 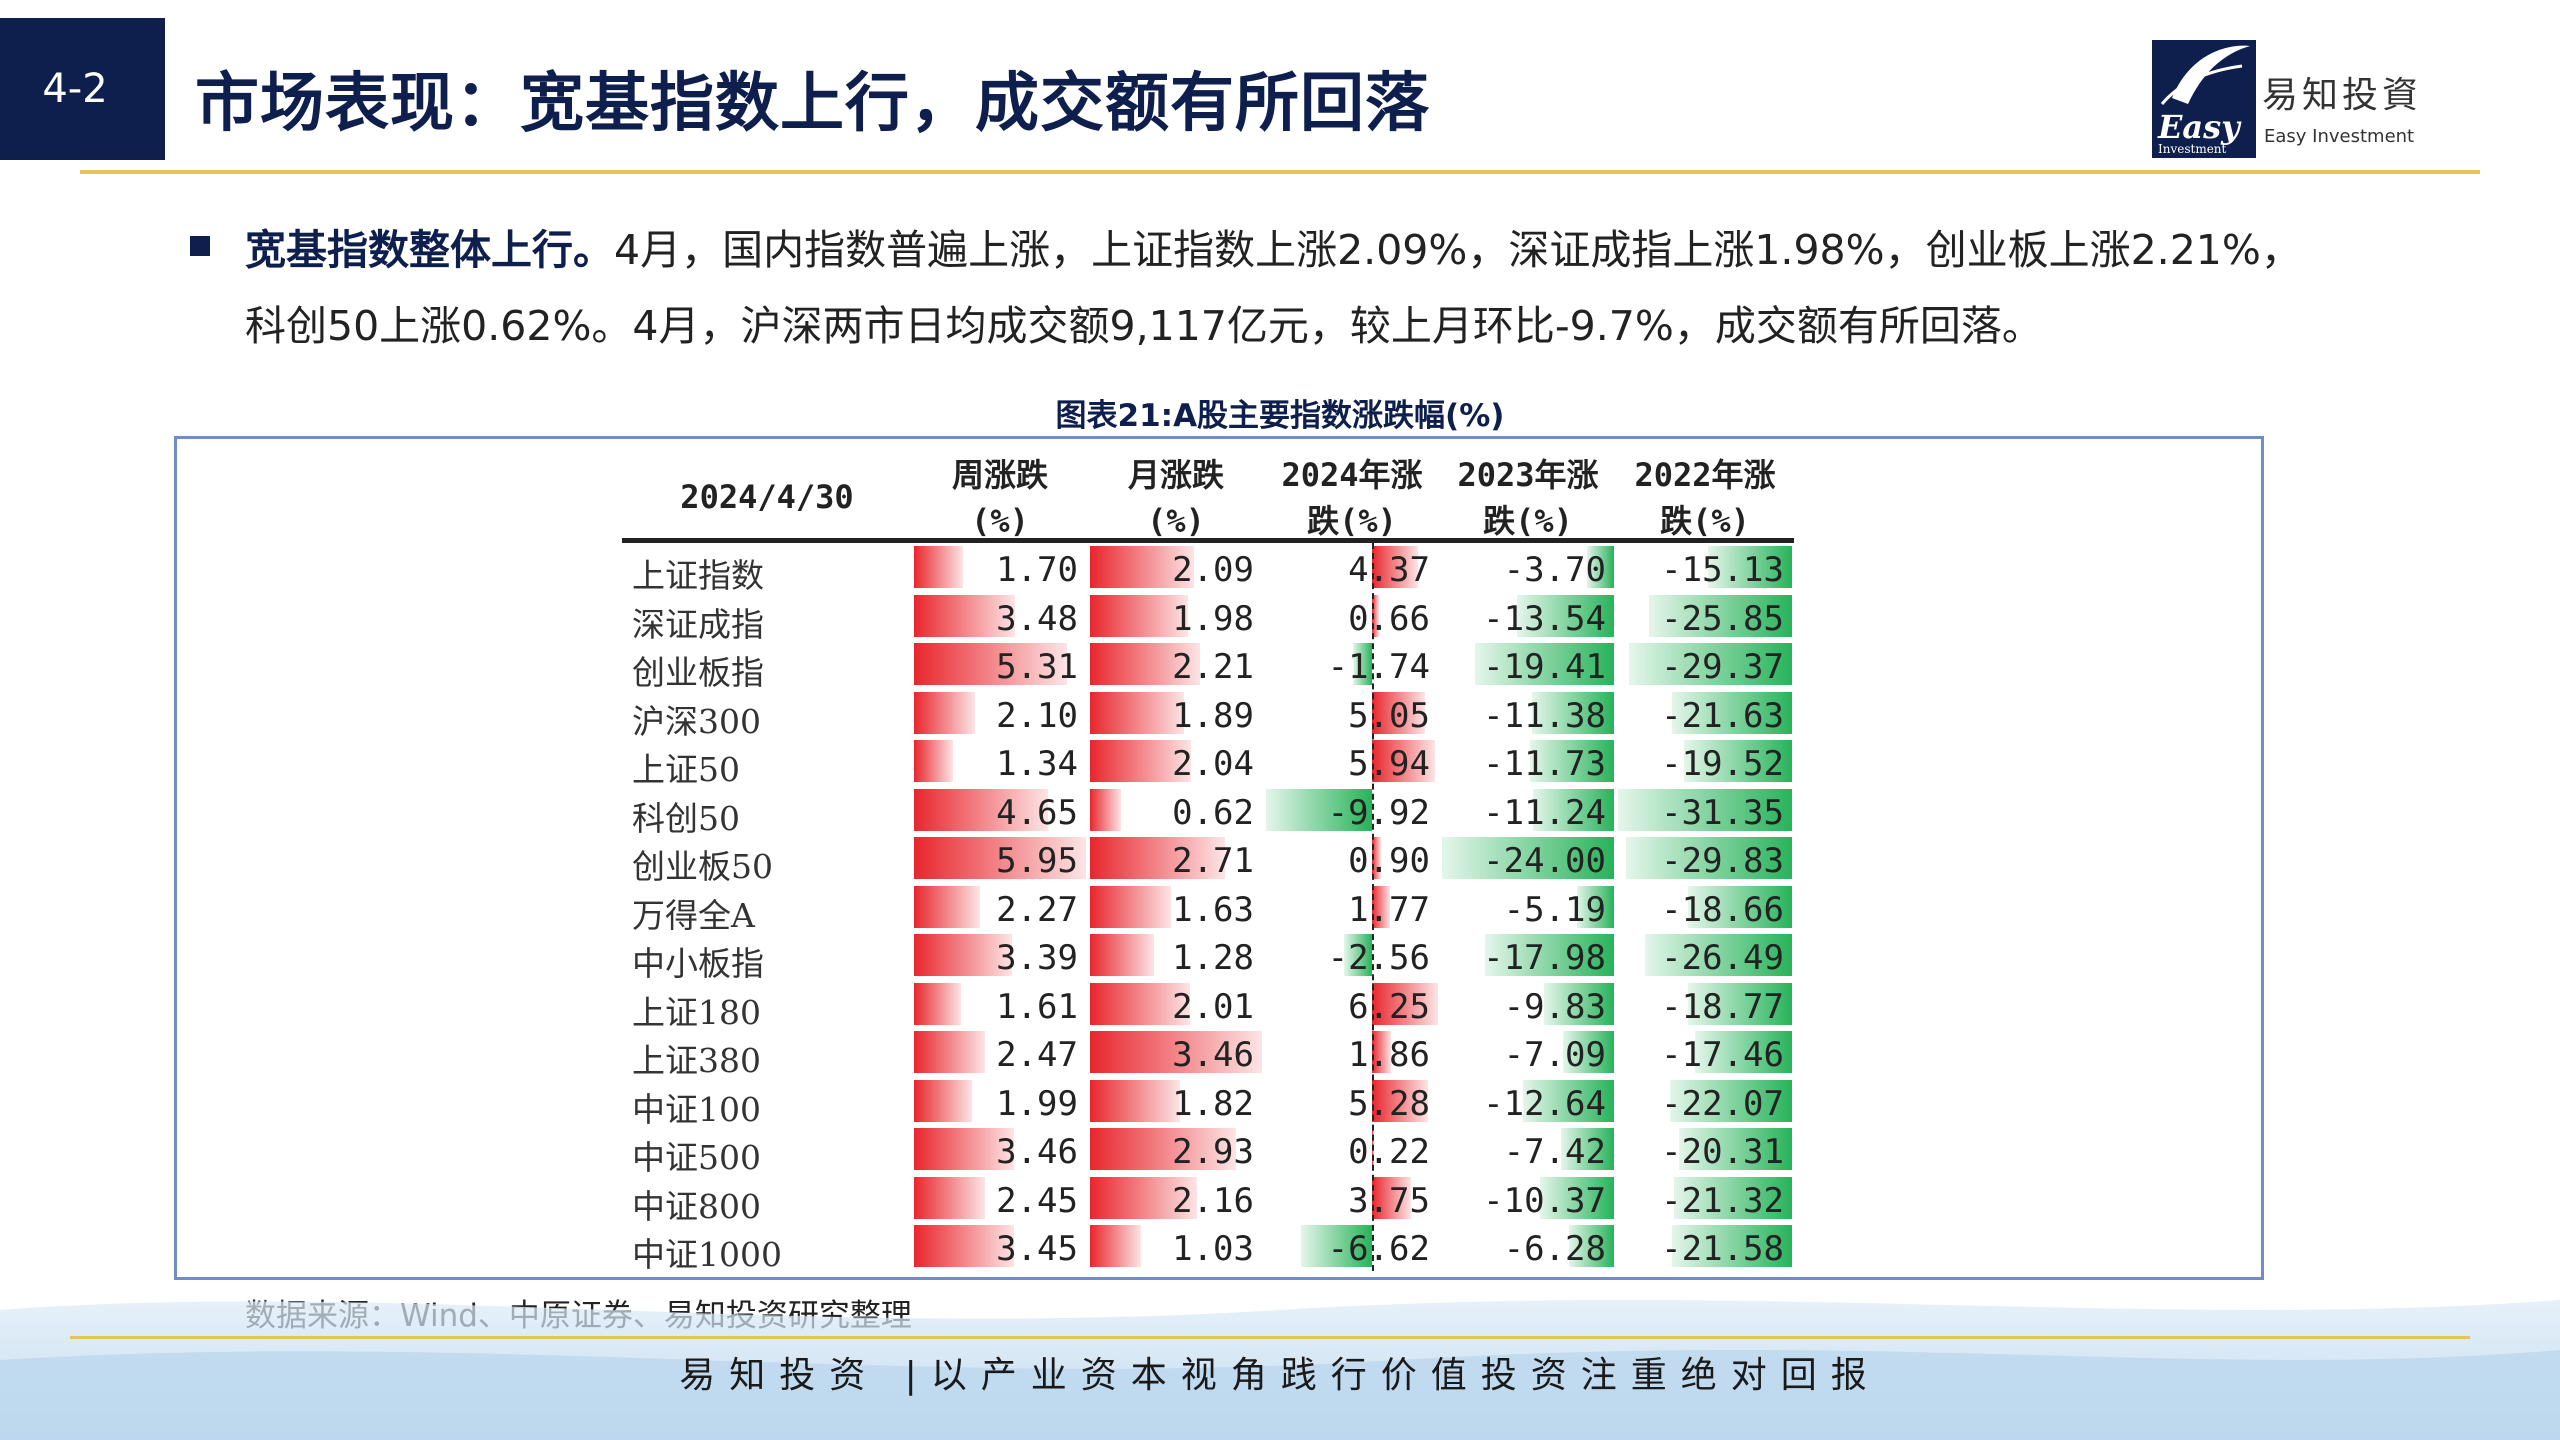 What do you see at coordinates (1389, 570) in the screenshot?
I see `cell-value: 4.37` at bounding box center [1389, 570].